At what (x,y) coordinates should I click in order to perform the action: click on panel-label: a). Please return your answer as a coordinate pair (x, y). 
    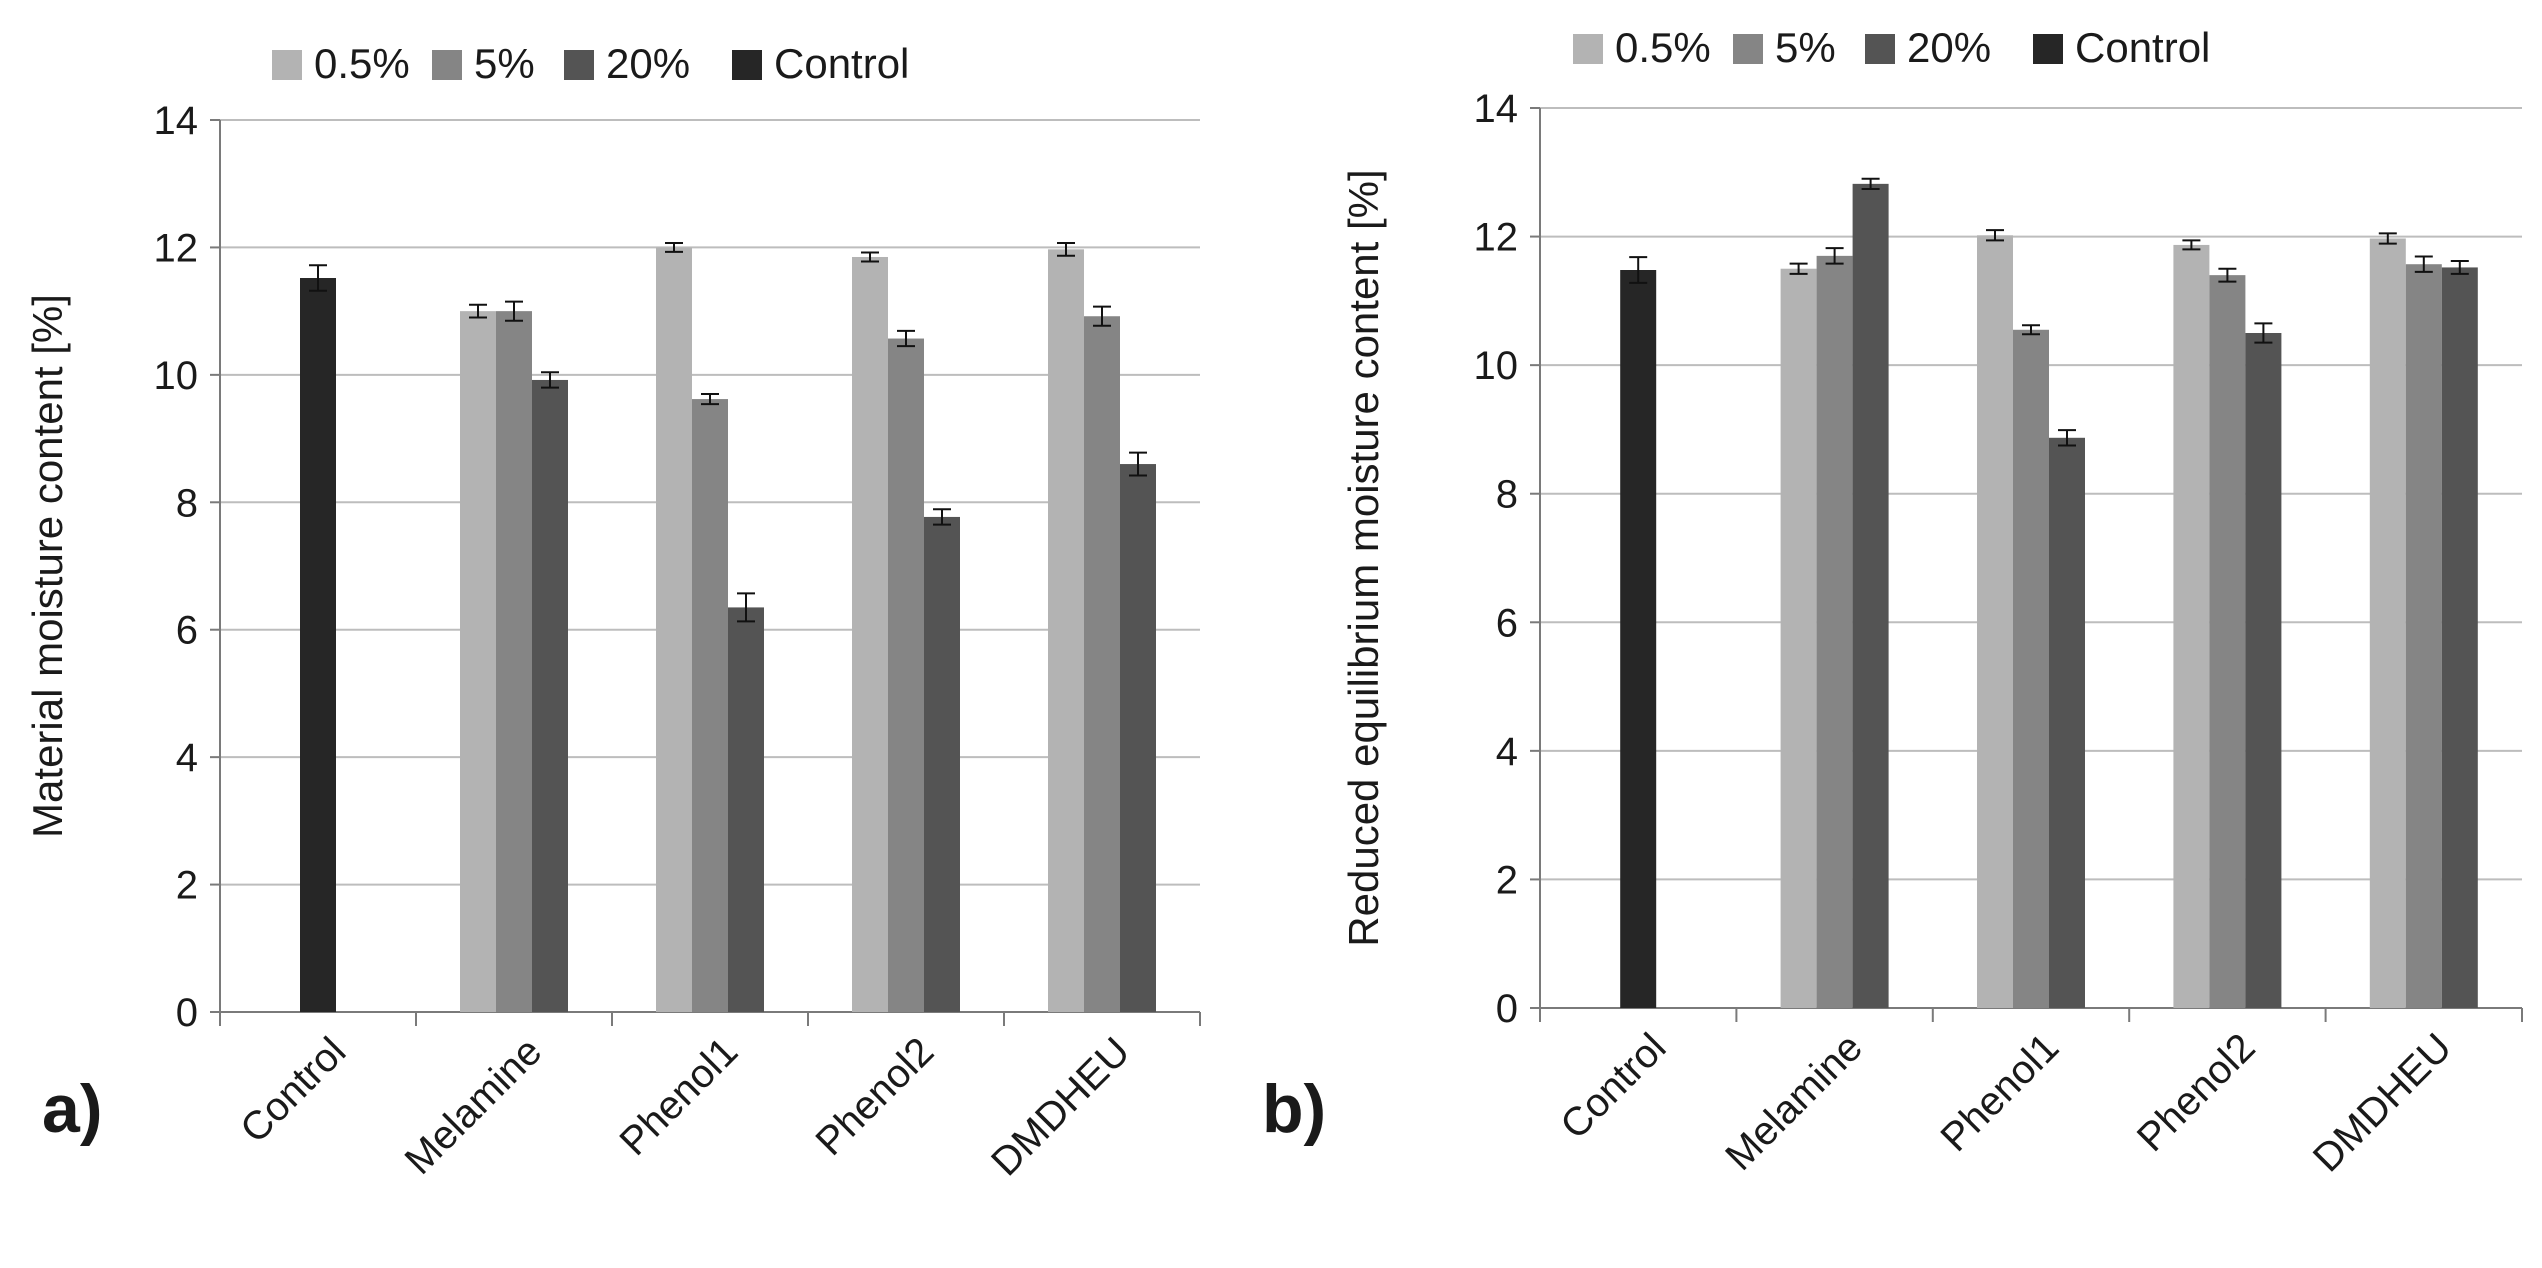
    Looking at the image, I should click on (72, 1109).